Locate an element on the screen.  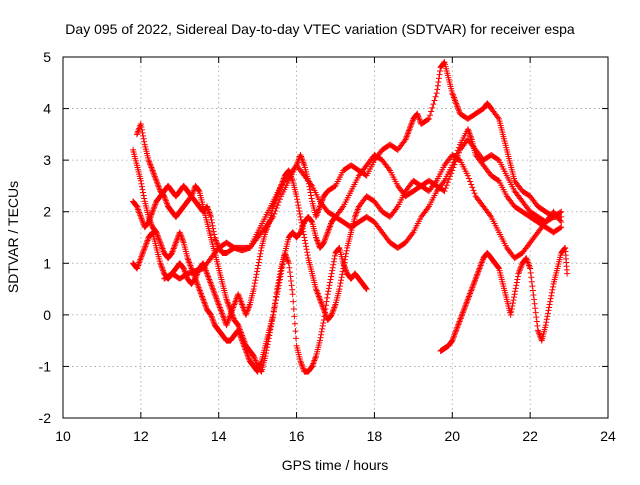
y-axis-label: SDTVAR / TECUs is located at coordinates (13, 237).